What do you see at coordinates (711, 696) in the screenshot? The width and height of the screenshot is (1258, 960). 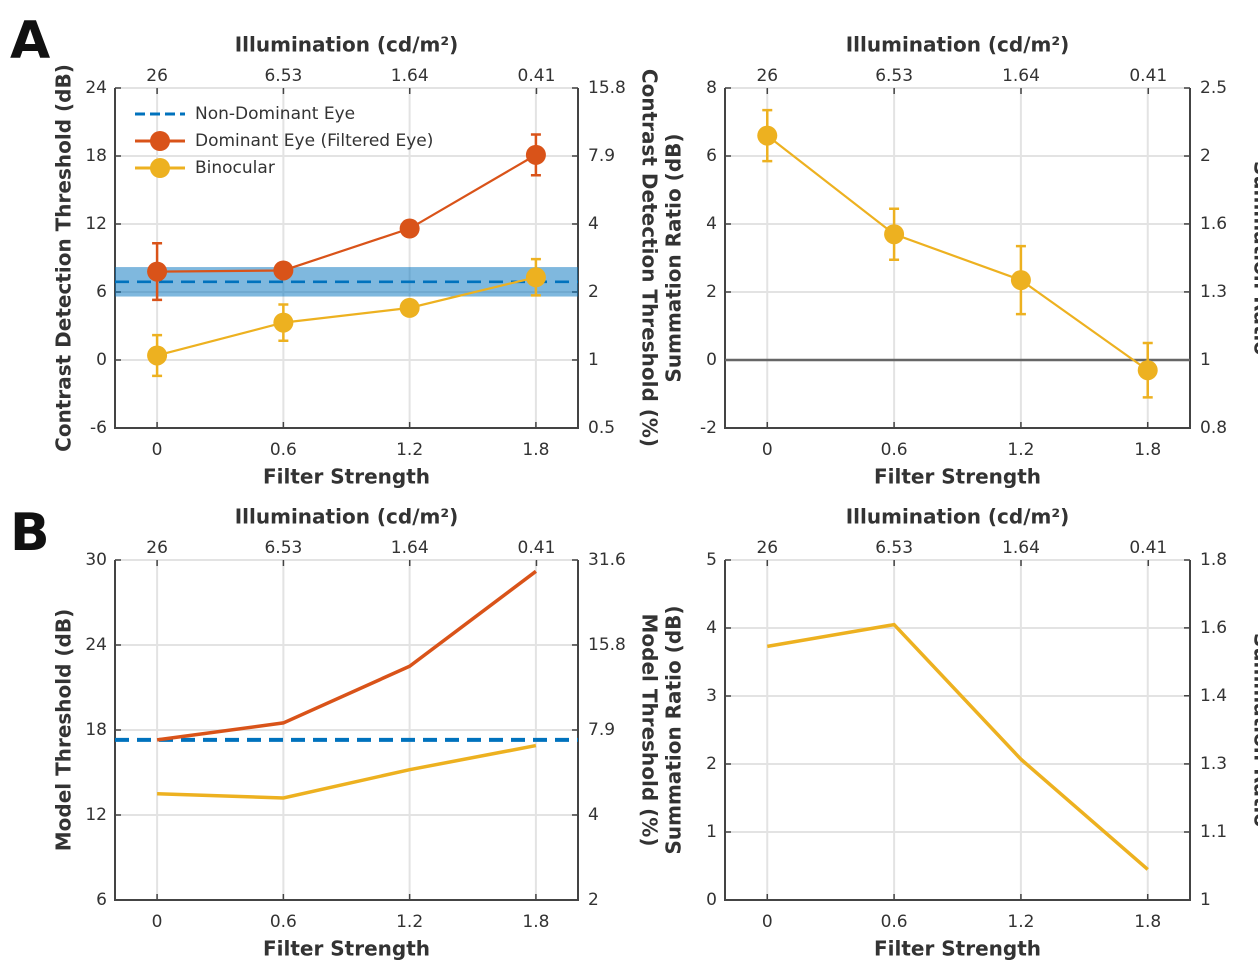 I see `y-tick-label: 3` at bounding box center [711, 696].